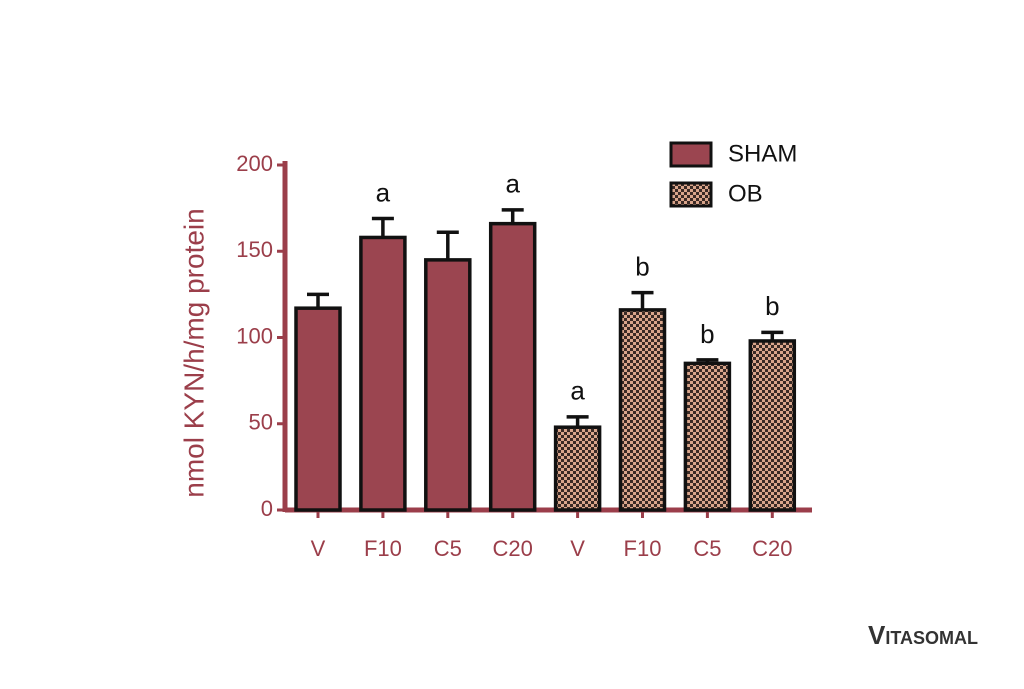 The image size is (1024, 689). I want to click on y-tick-label: 200, so click(254, 163).